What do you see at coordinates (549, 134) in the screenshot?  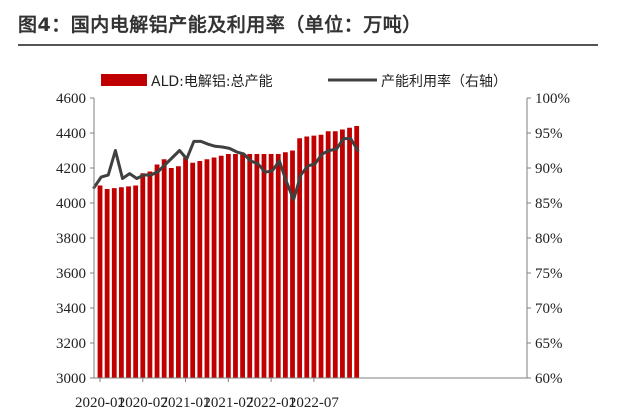 I see `right-tick-label: 95%` at bounding box center [549, 134].